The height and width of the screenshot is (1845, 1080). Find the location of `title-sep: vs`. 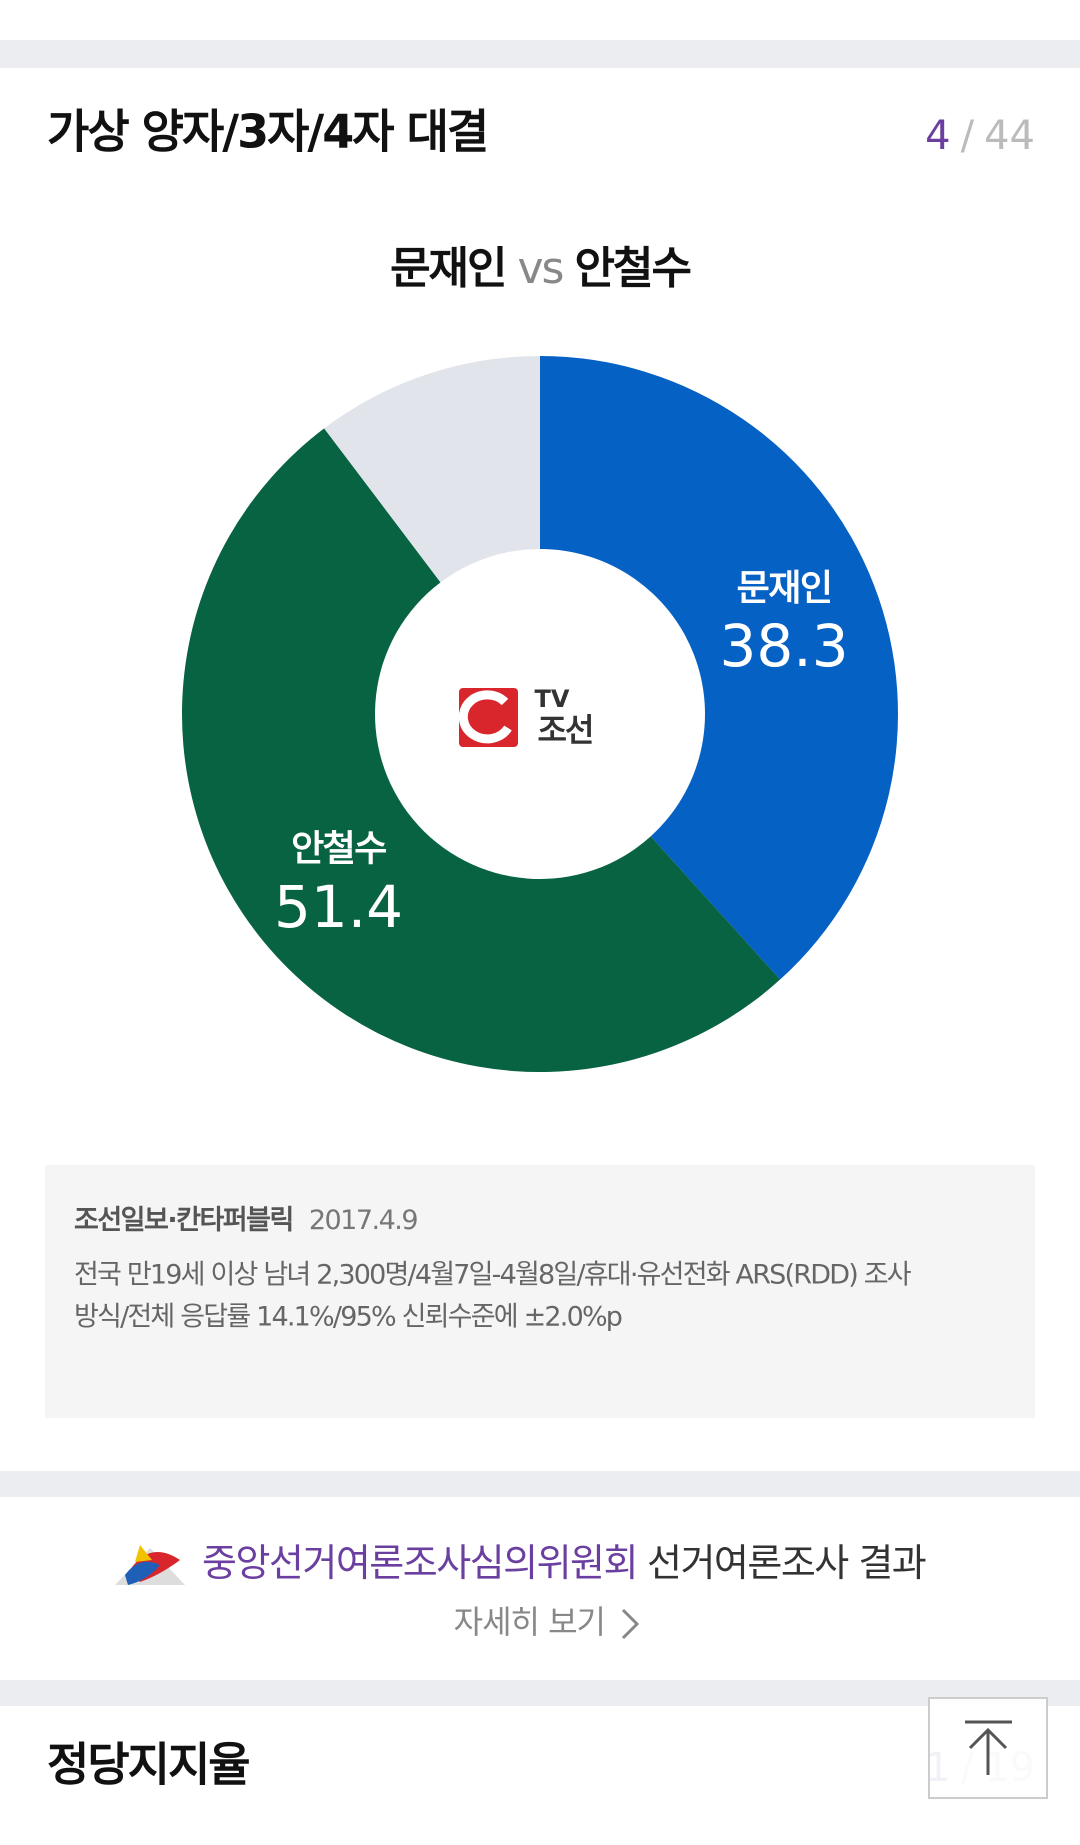

title-sep: vs is located at coordinates (540, 268).